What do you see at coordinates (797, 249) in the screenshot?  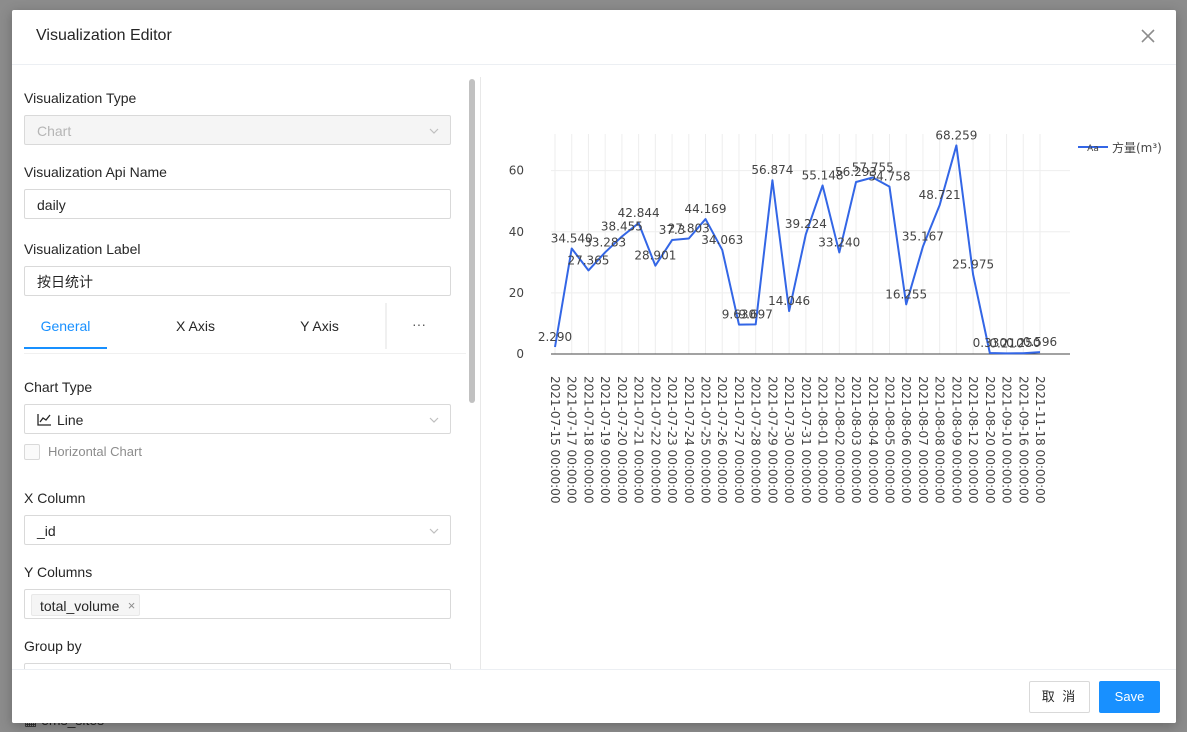 I see `series-line` at bounding box center [797, 249].